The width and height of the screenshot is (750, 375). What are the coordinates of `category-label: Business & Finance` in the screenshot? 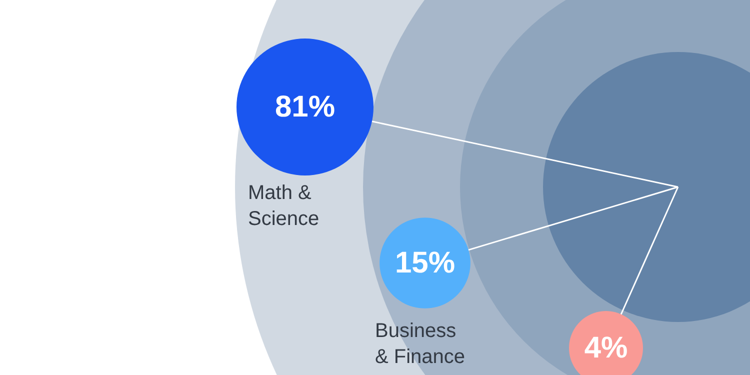 It's located at (420, 344).